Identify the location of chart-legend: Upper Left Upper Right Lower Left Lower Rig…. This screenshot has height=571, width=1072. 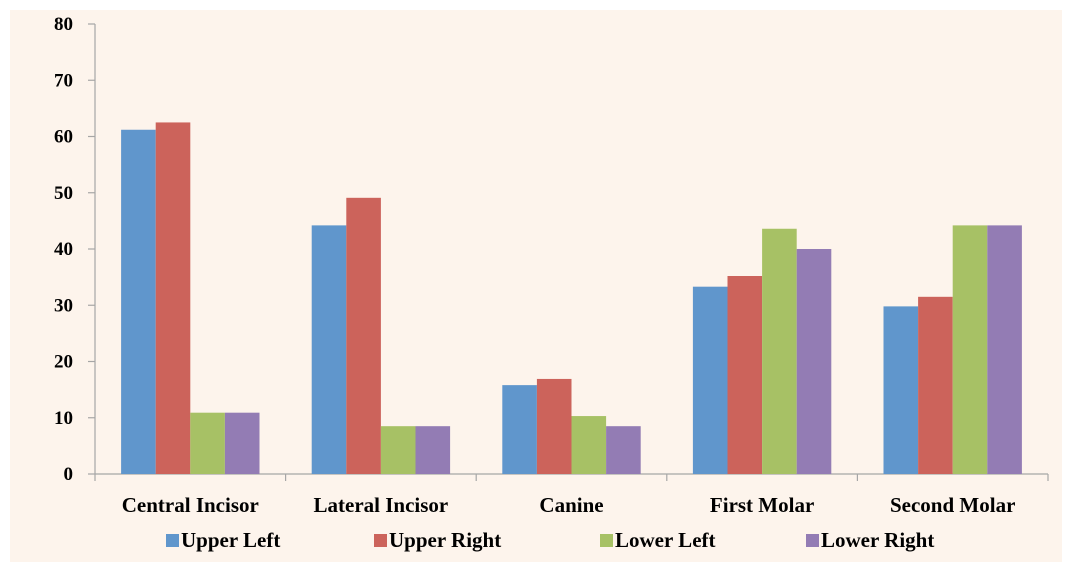
(550, 540).